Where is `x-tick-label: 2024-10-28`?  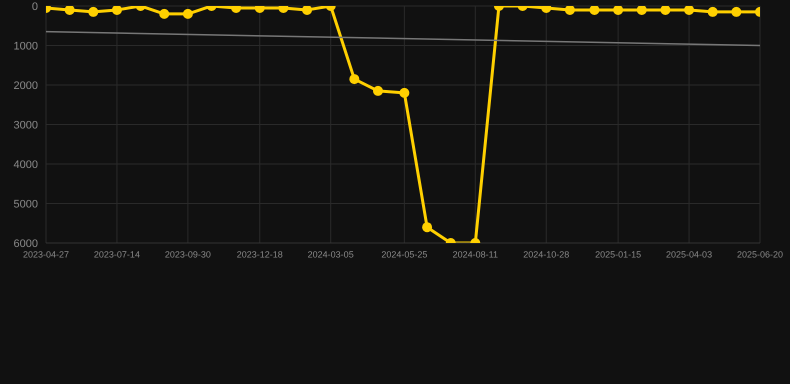 x-tick-label: 2024-10-28 is located at coordinates (546, 254).